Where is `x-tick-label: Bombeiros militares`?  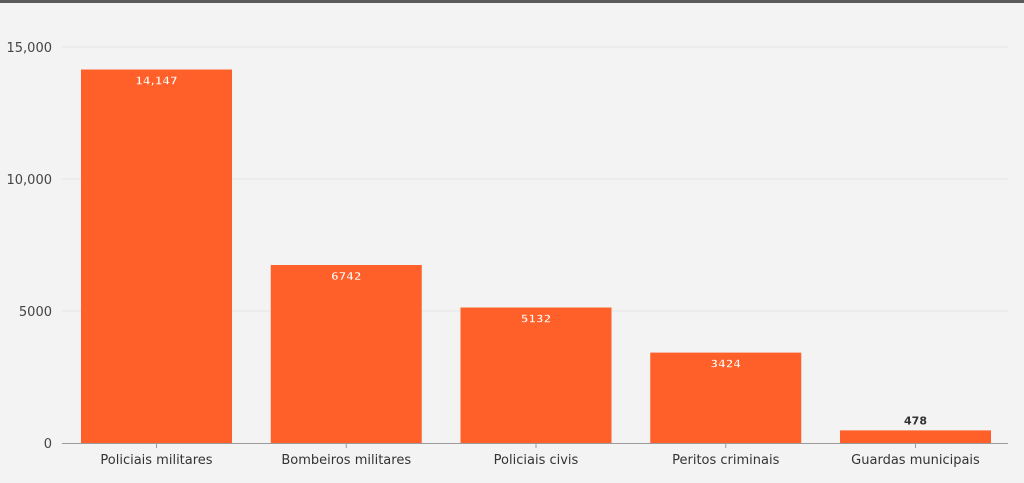 x-tick-label: Bombeiros militares is located at coordinates (346, 460).